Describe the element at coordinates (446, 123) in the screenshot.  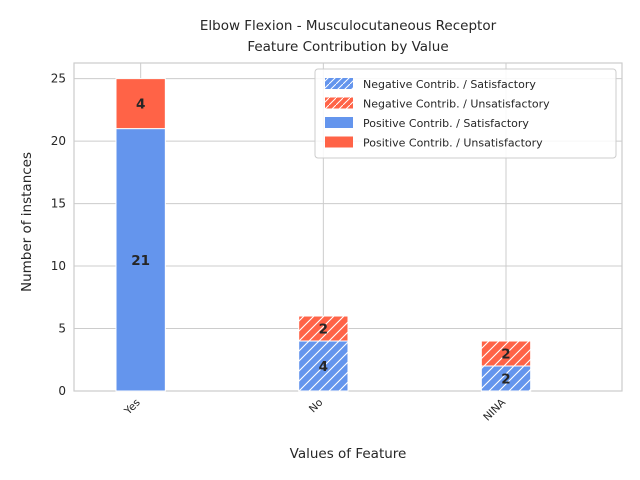
I see `legend-entry: Positive Contrib. / Satisfactory` at that location.